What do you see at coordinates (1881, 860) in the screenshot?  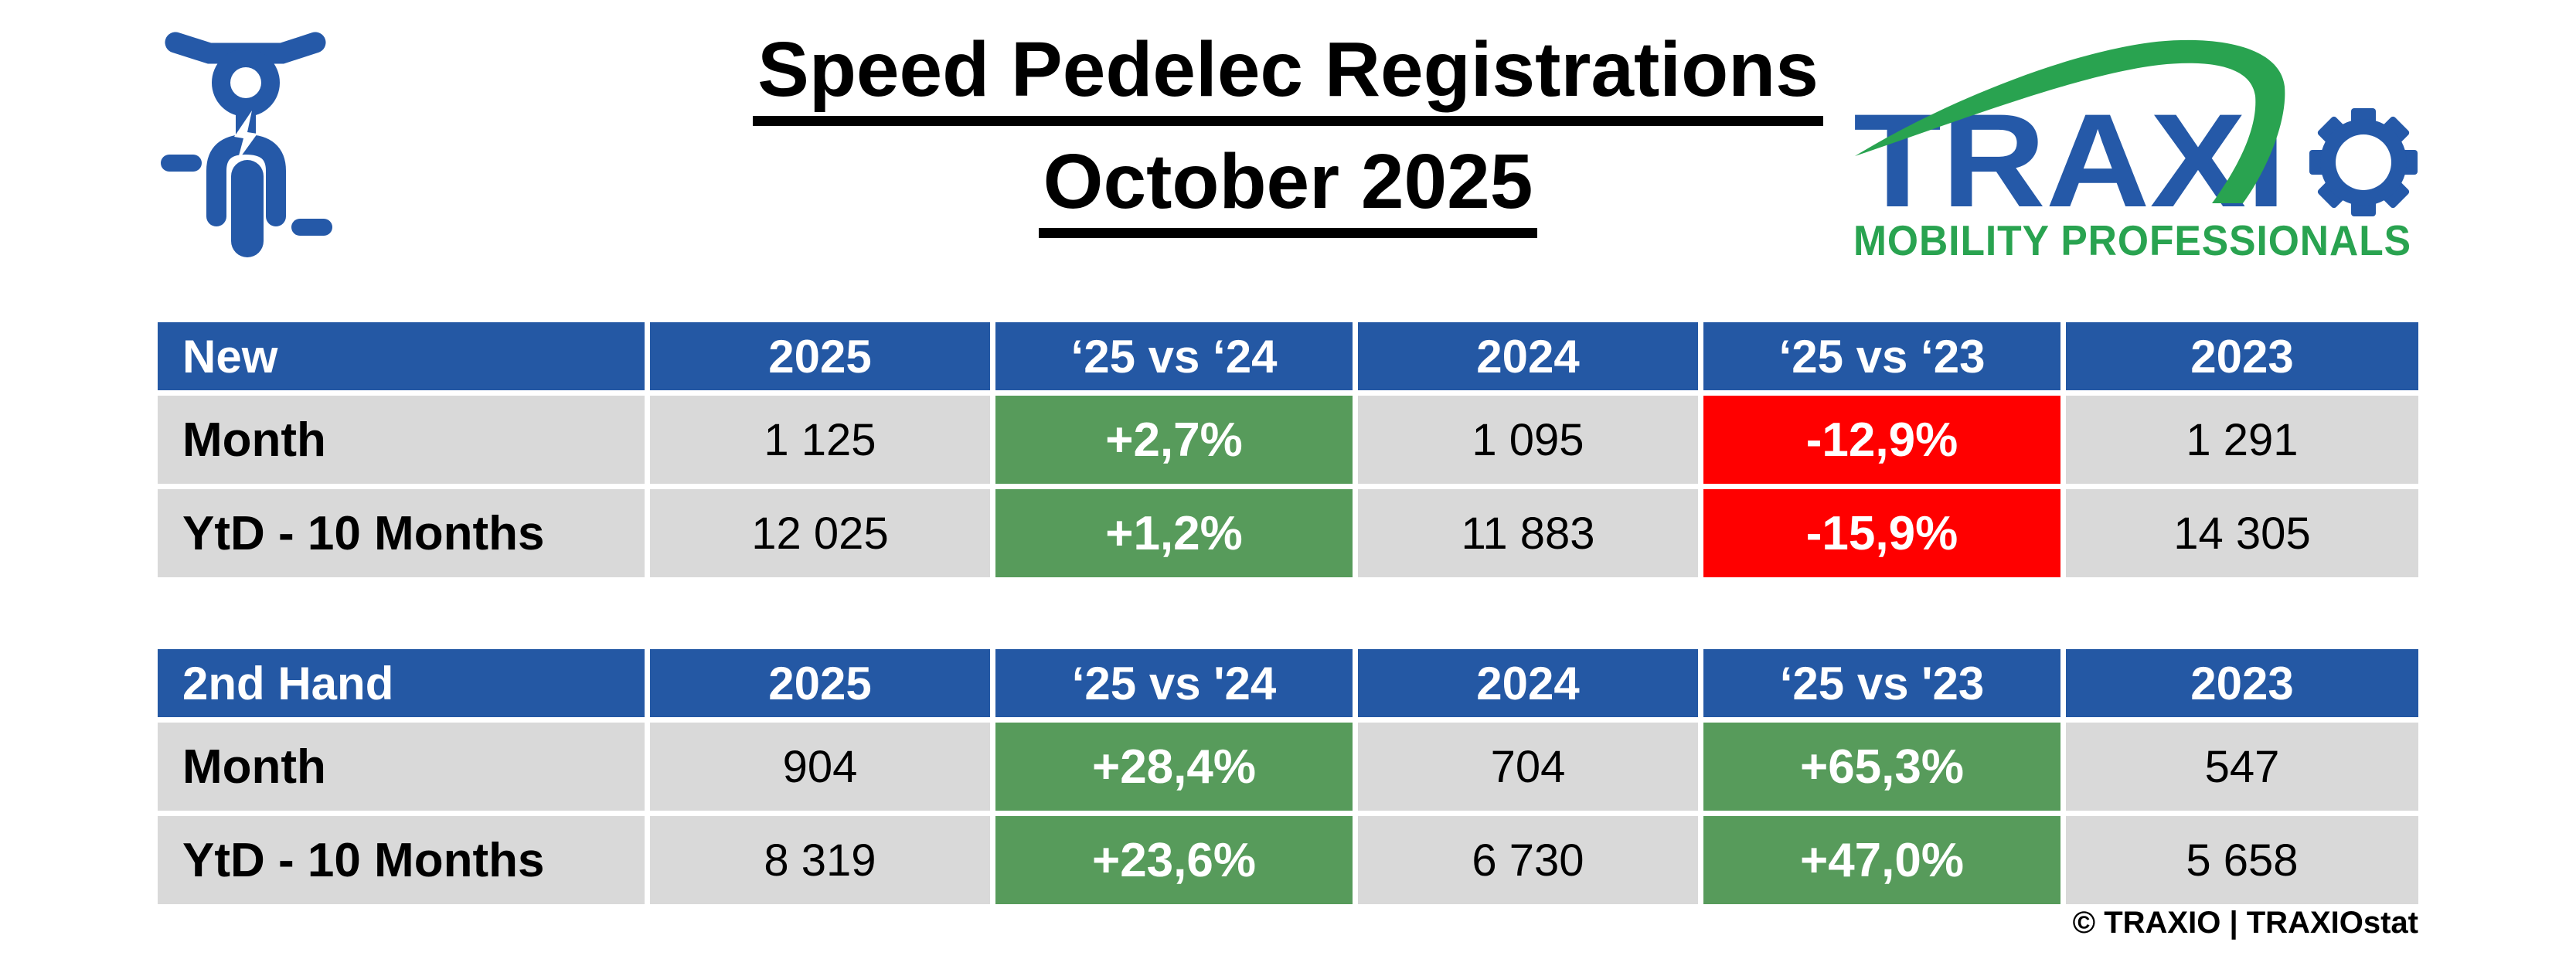 I see `cell-ytd-25v23: +47,0%` at bounding box center [1881, 860].